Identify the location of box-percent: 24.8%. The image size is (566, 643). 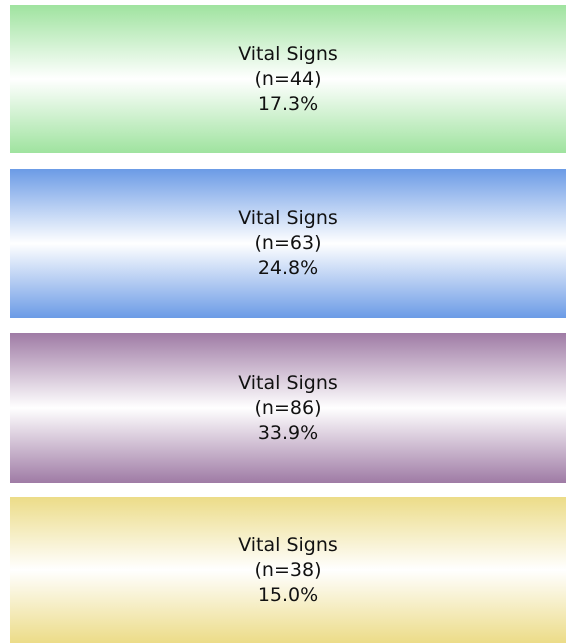
(288, 268).